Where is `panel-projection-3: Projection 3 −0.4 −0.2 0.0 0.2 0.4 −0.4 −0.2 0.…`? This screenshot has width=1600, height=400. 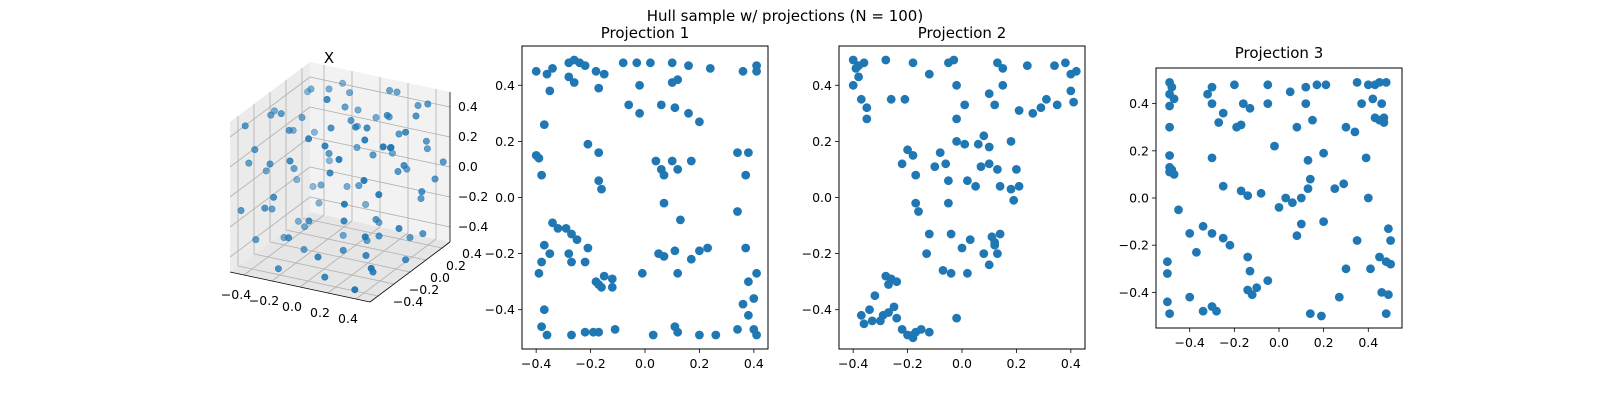
panel-projection-3: Projection 3 −0.4 −0.2 0.0 0.2 0.4 −0.4 −0.2 0.… is located at coordinates (1261, 197).